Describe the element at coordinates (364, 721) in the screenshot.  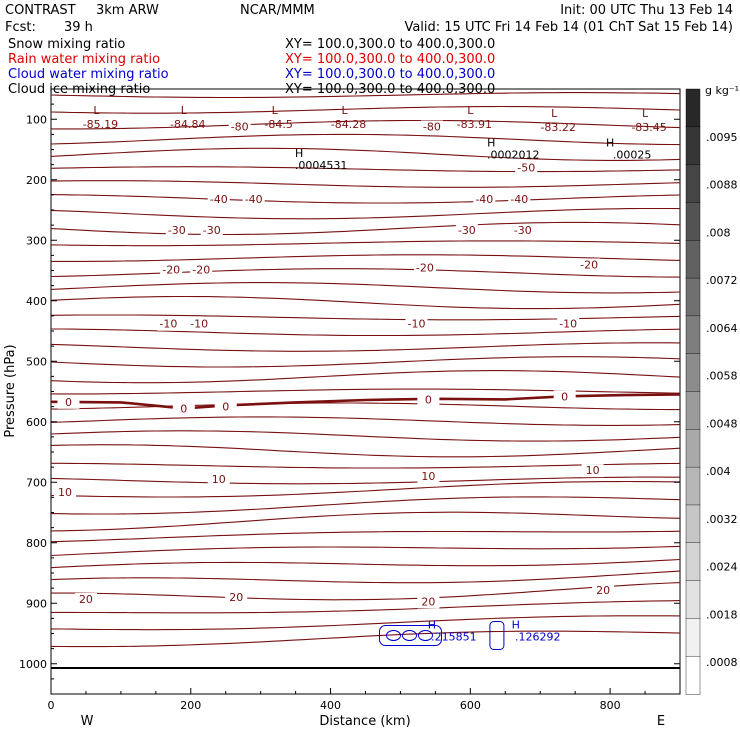
I see `x-axis-label: Distance (km)` at that location.